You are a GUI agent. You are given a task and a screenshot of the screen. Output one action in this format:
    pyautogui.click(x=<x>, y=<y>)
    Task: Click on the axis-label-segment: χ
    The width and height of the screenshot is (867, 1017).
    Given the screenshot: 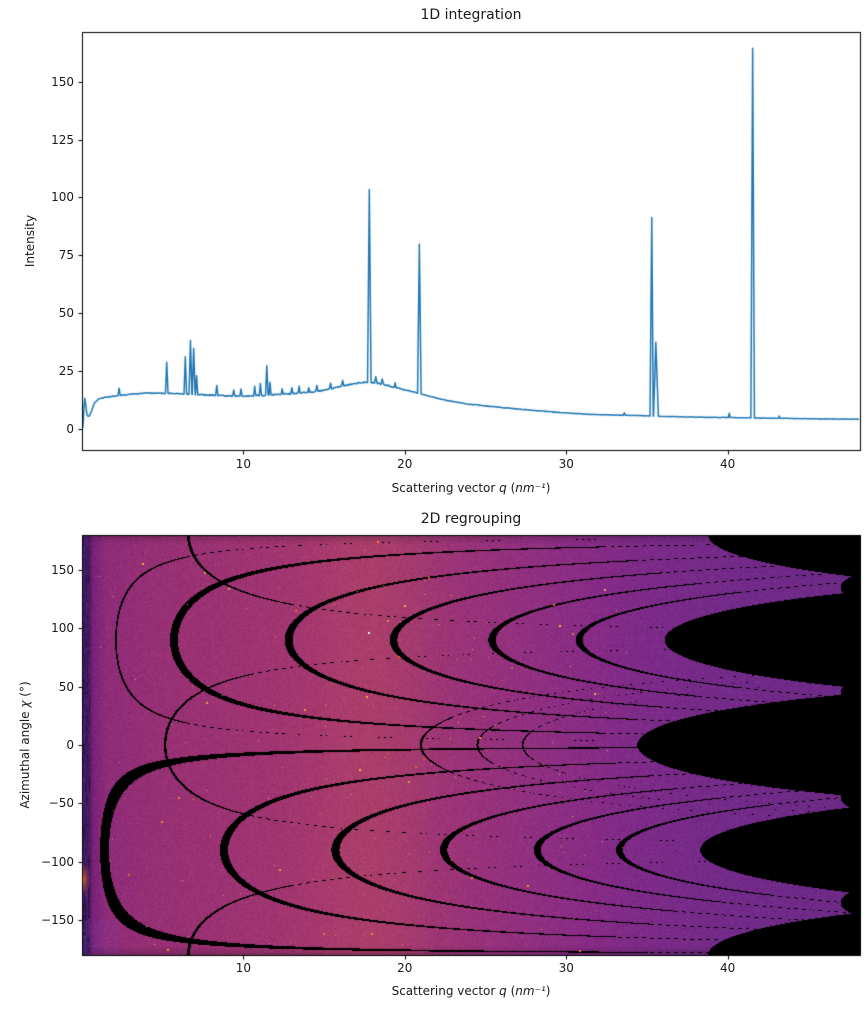 What is the action you would take?
    pyautogui.click(x=25, y=704)
    